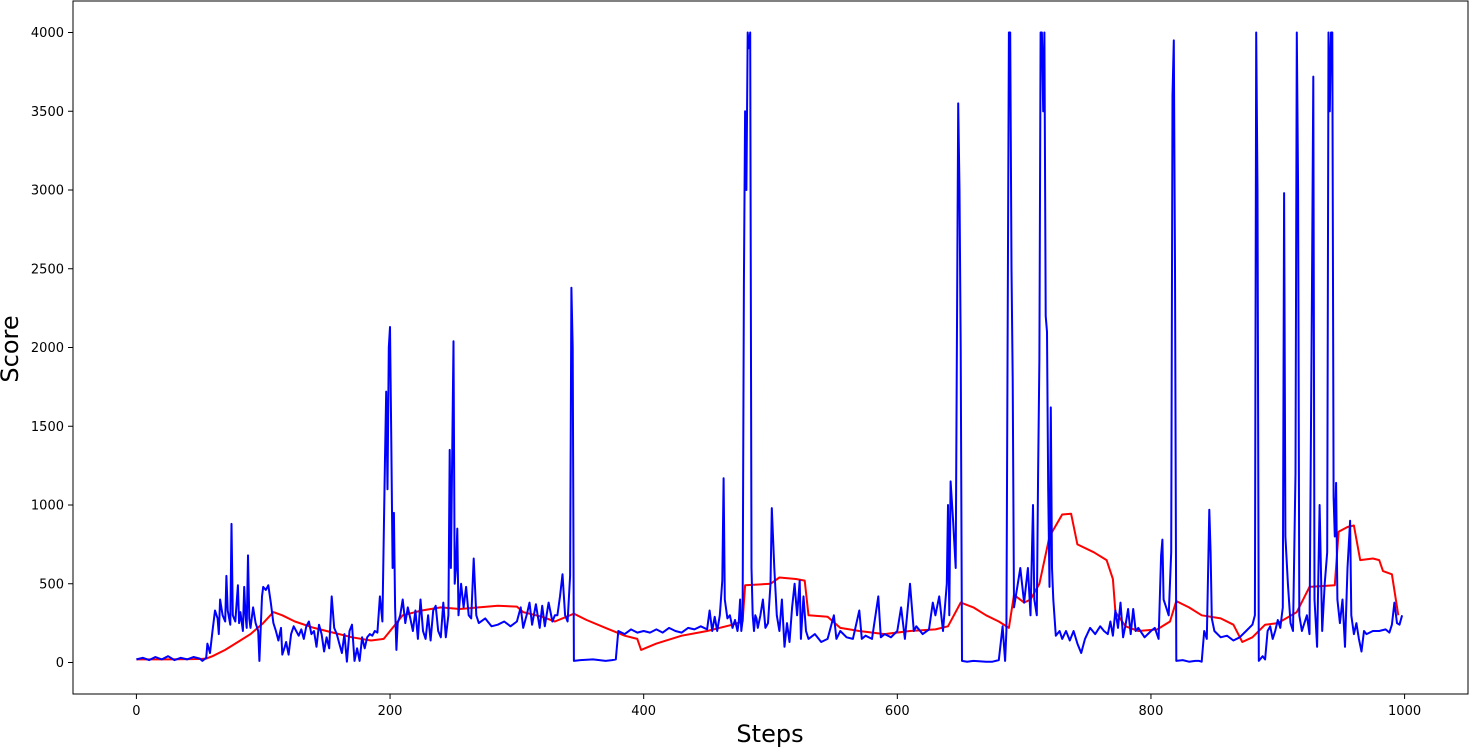 This screenshot has width=1470, height=747. What do you see at coordinates (51, 584) in the screenshot?
I see `y-tick-label: 500` at bounding box center [51, 584].